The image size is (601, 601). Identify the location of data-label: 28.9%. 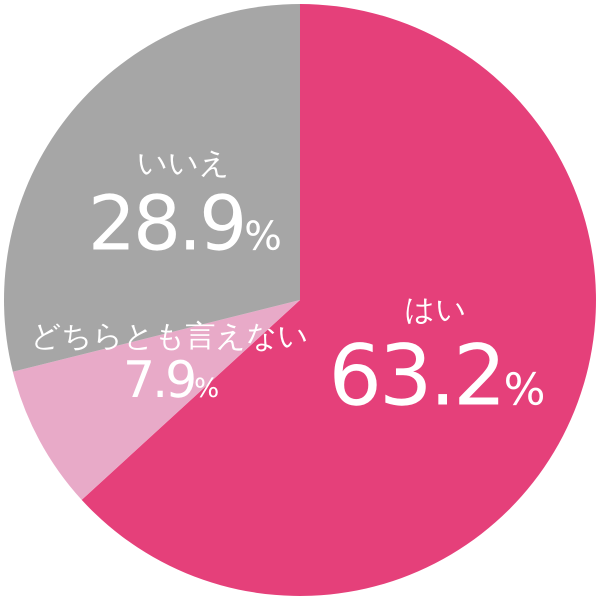
(184, 223).